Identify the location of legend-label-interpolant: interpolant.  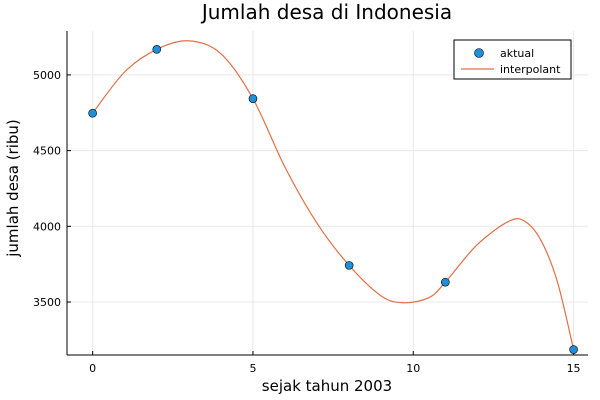
(530, 69).